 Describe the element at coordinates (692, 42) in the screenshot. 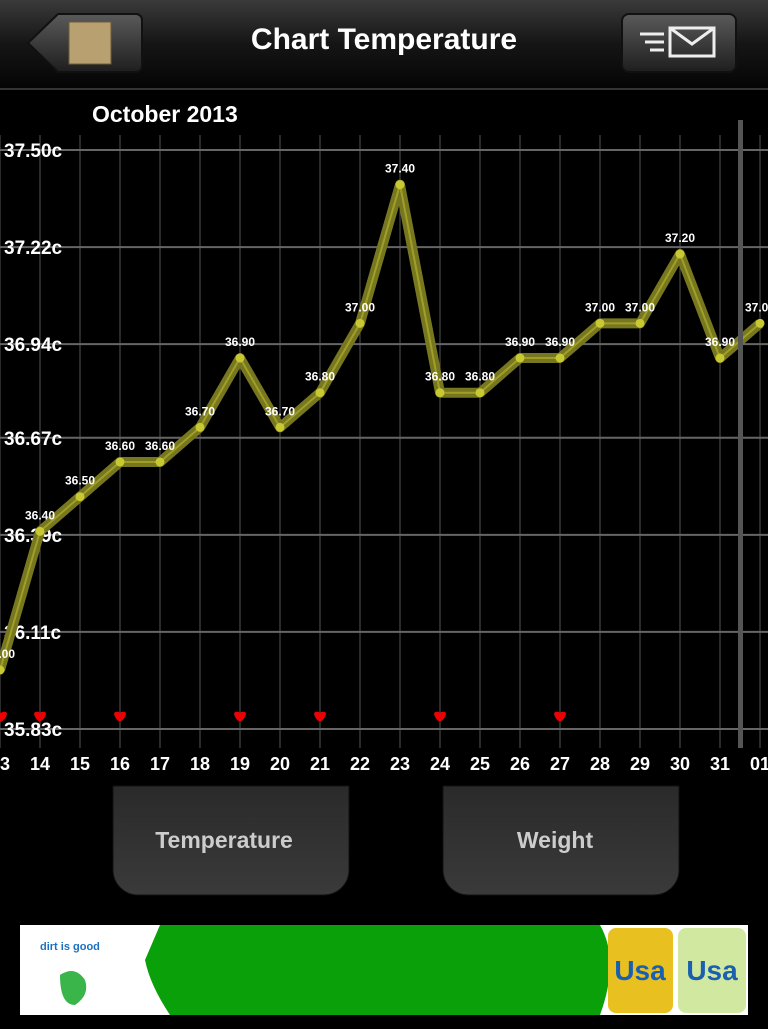

I see `mail-icon` at that location.